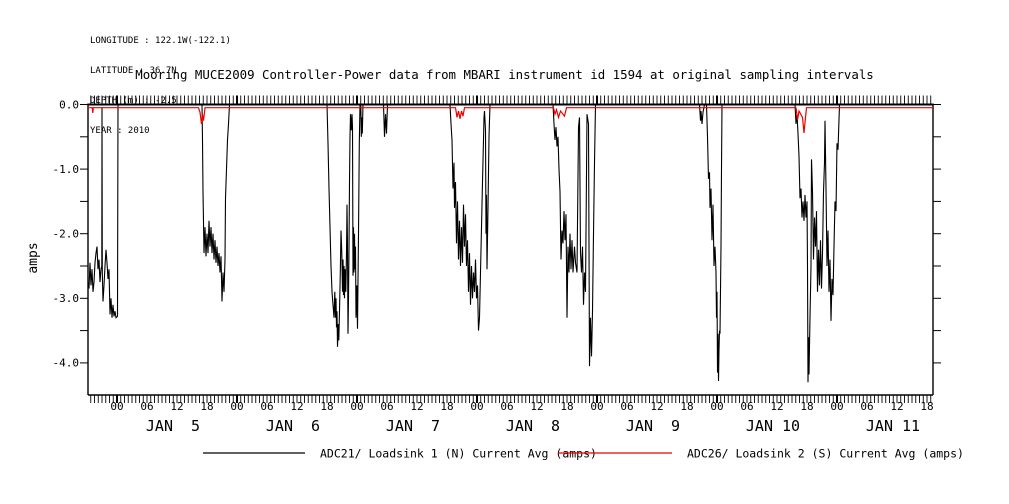 Image resolution: width=1009 pixels, height=504 pixels. Describe the element at coordinates (773, 426) in the screenshot. I see `x-day-label: JAN 10` at that location.